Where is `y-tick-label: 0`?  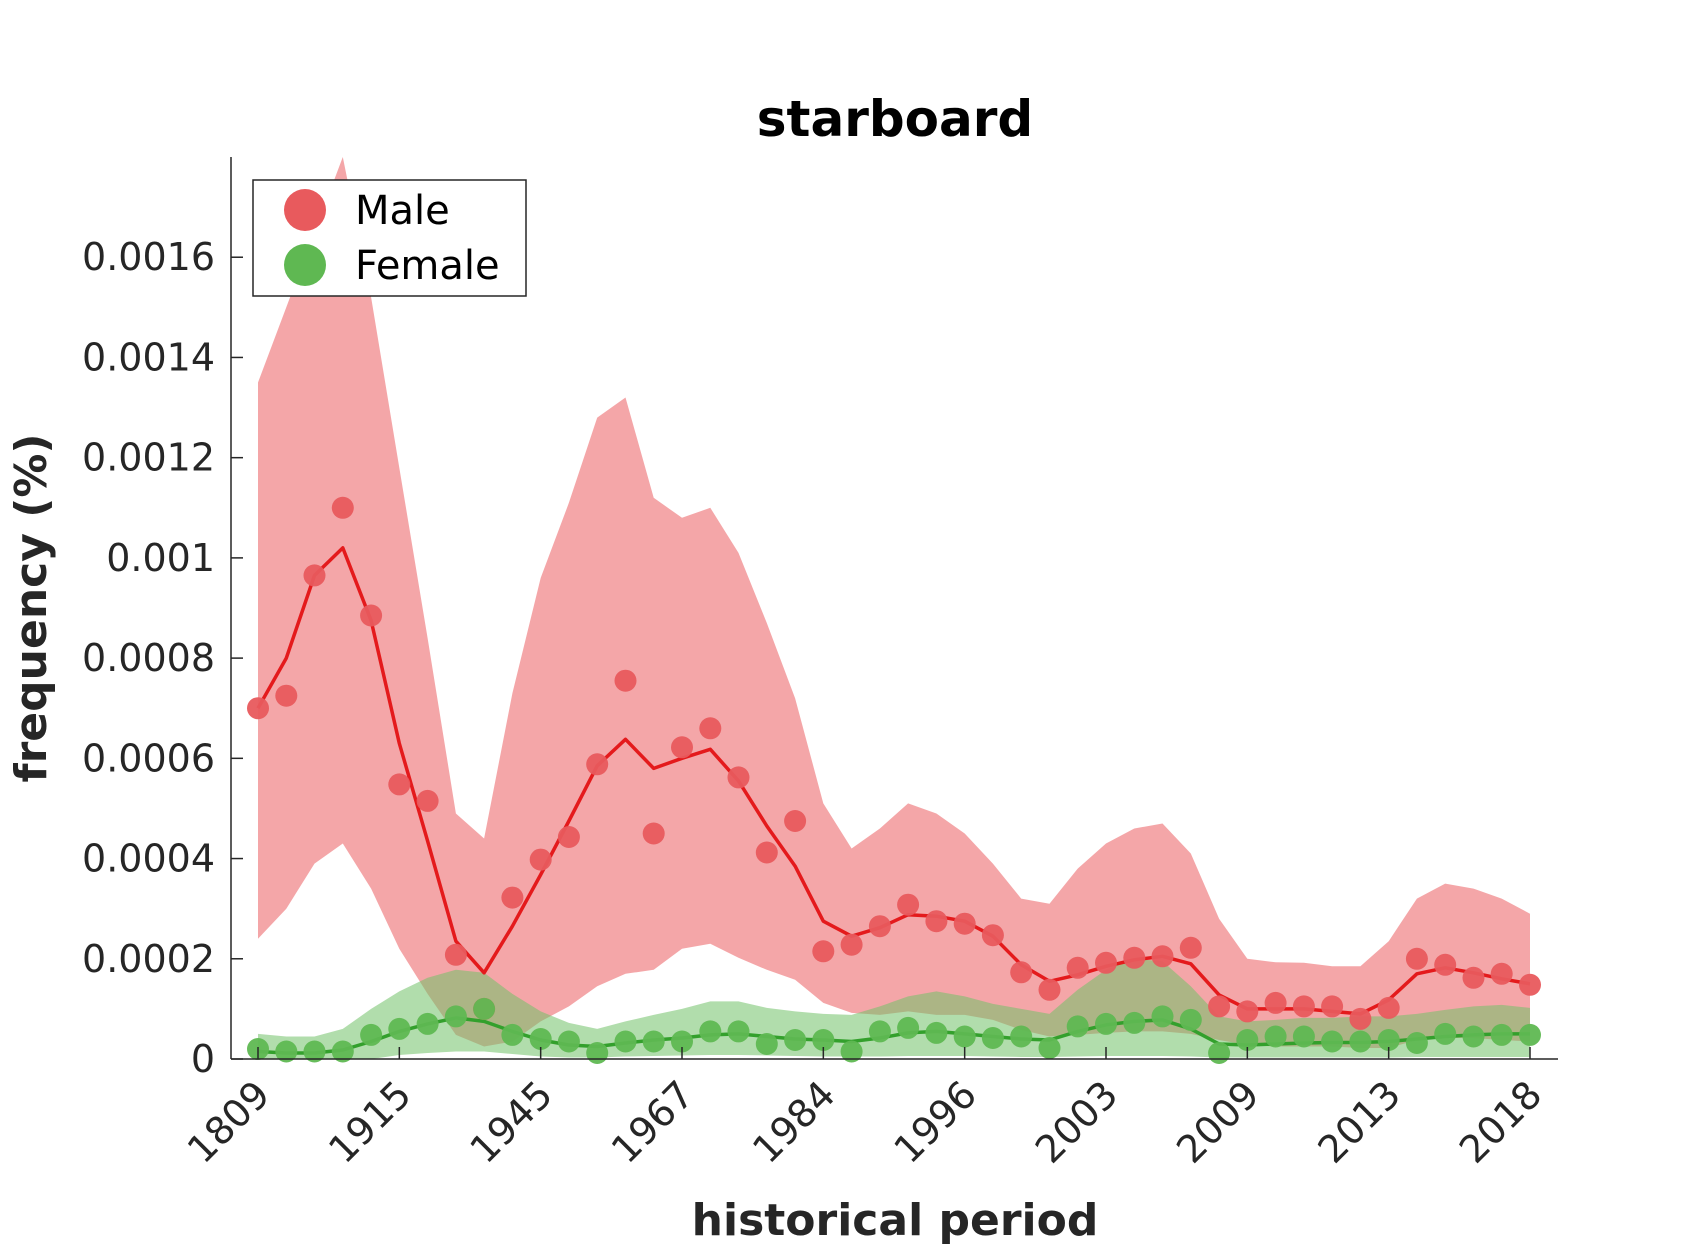
y-tick-label: 0 is located at coordinates (203, 1059).